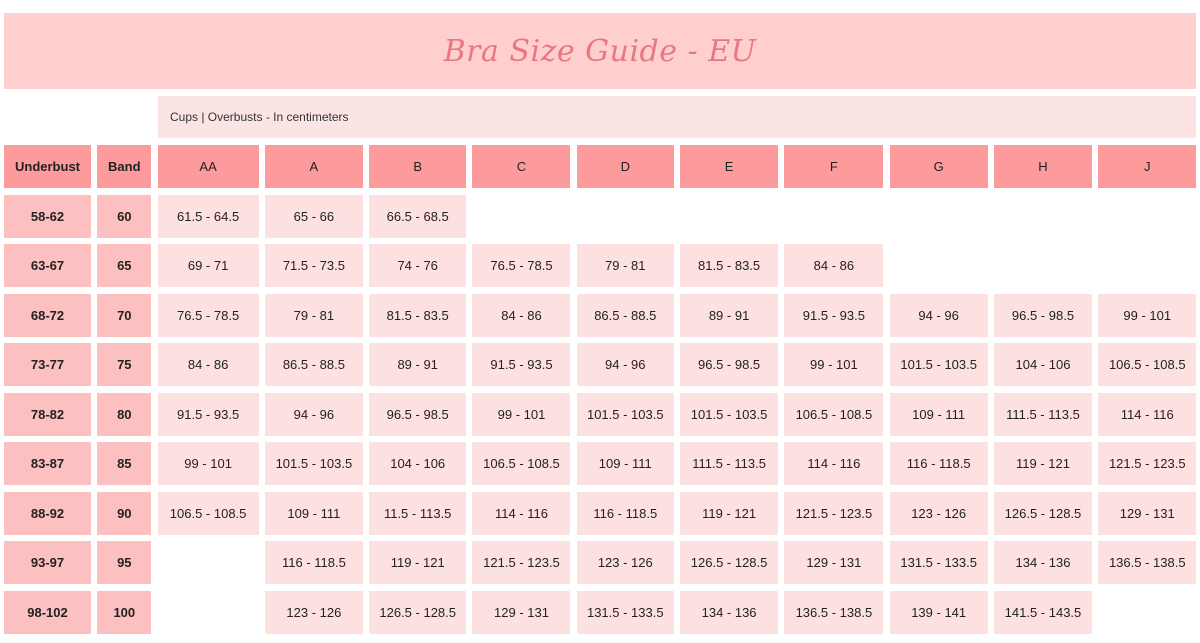  What do you see at coordinates (47, 166) in the screenshot?
I see `column-header-underbust: Underbust` at bounding box center [47, 166].